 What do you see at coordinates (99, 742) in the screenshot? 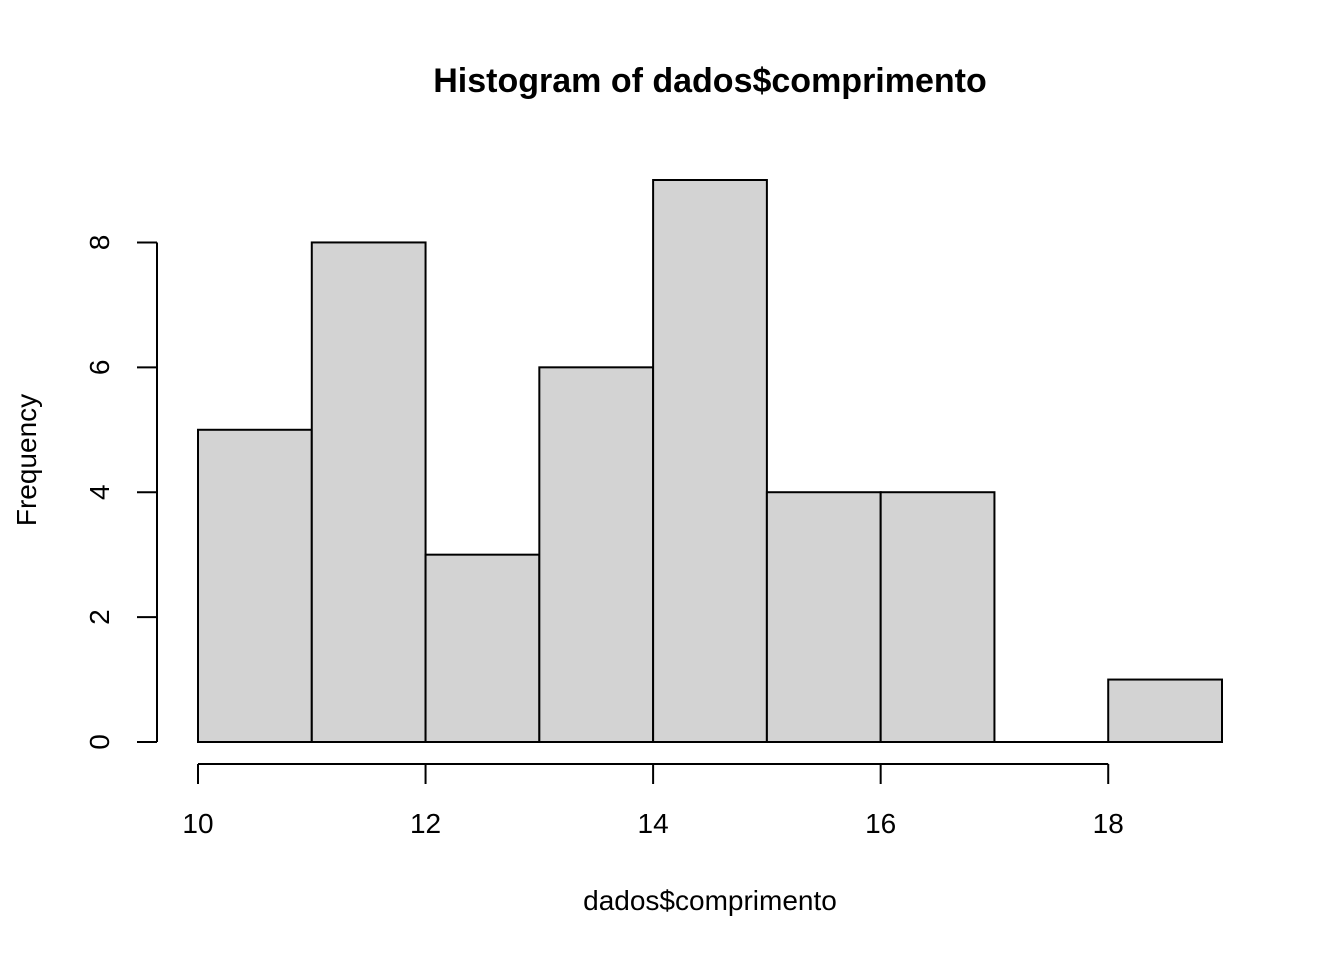
I see `y-tick-label-0: 0` at bounding box center [99, 742].